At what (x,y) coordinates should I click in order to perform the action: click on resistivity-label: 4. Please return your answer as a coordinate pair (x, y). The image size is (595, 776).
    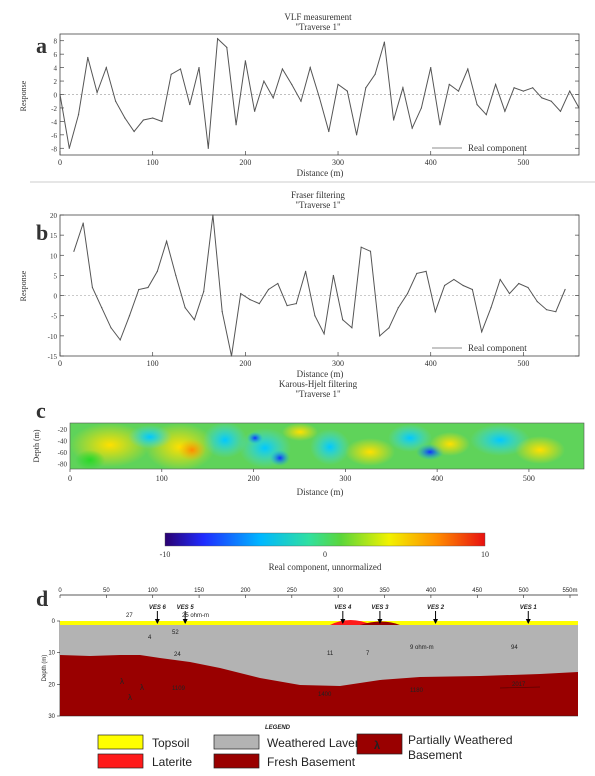
    Looking at the image, I should click on (150, 638).